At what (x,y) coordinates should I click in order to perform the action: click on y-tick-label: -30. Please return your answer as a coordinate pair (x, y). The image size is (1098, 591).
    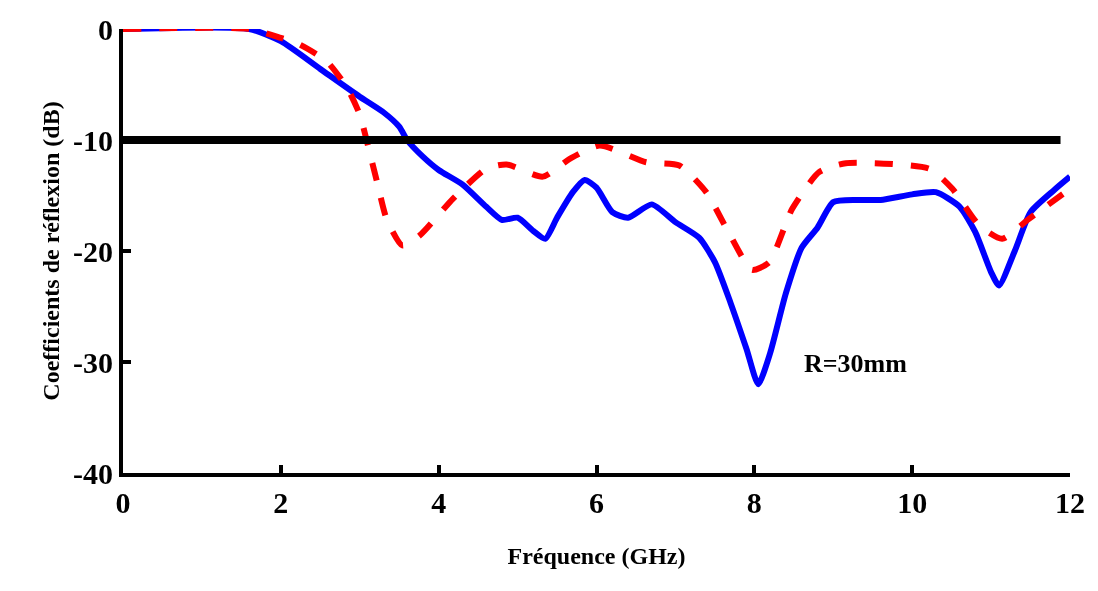
    Looking at the image, I should click on (93, 362).